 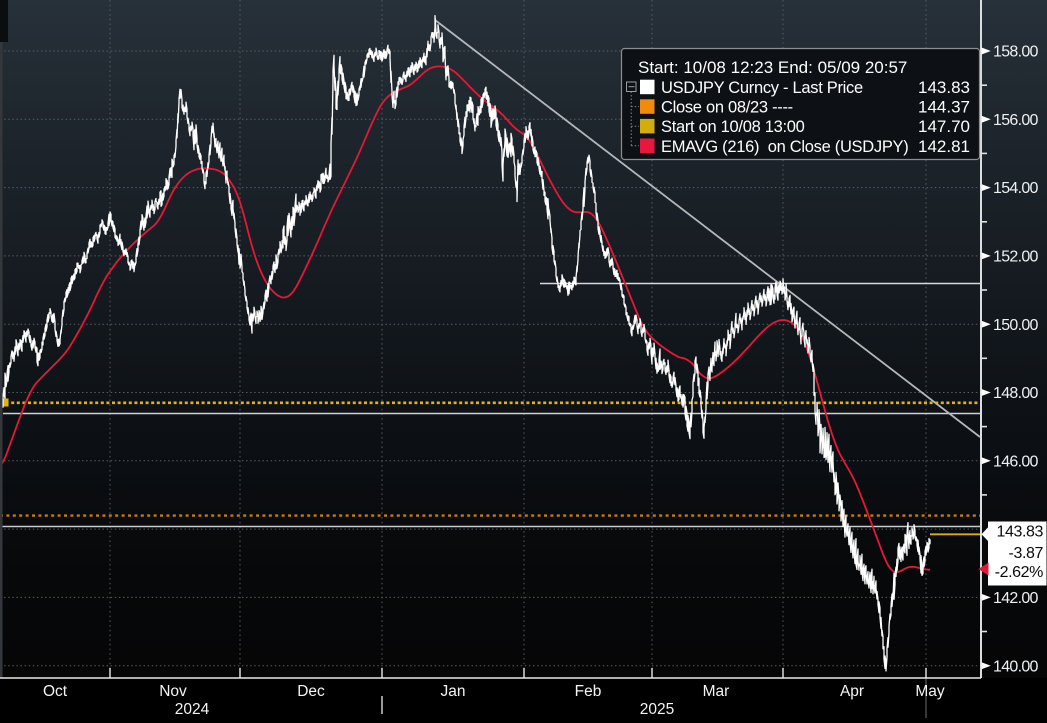 I want to click on svg-text: 154.00, so click(x=1016, y=188).